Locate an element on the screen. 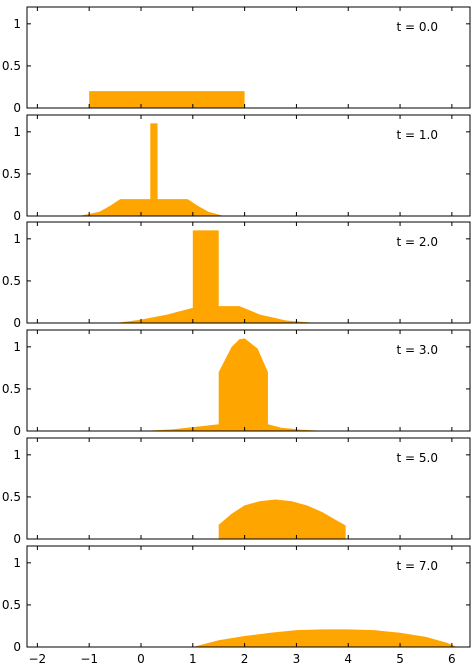 The image size is (474, 666). panel-time-label: t = 0.0 is located at coordinates (417, 27).